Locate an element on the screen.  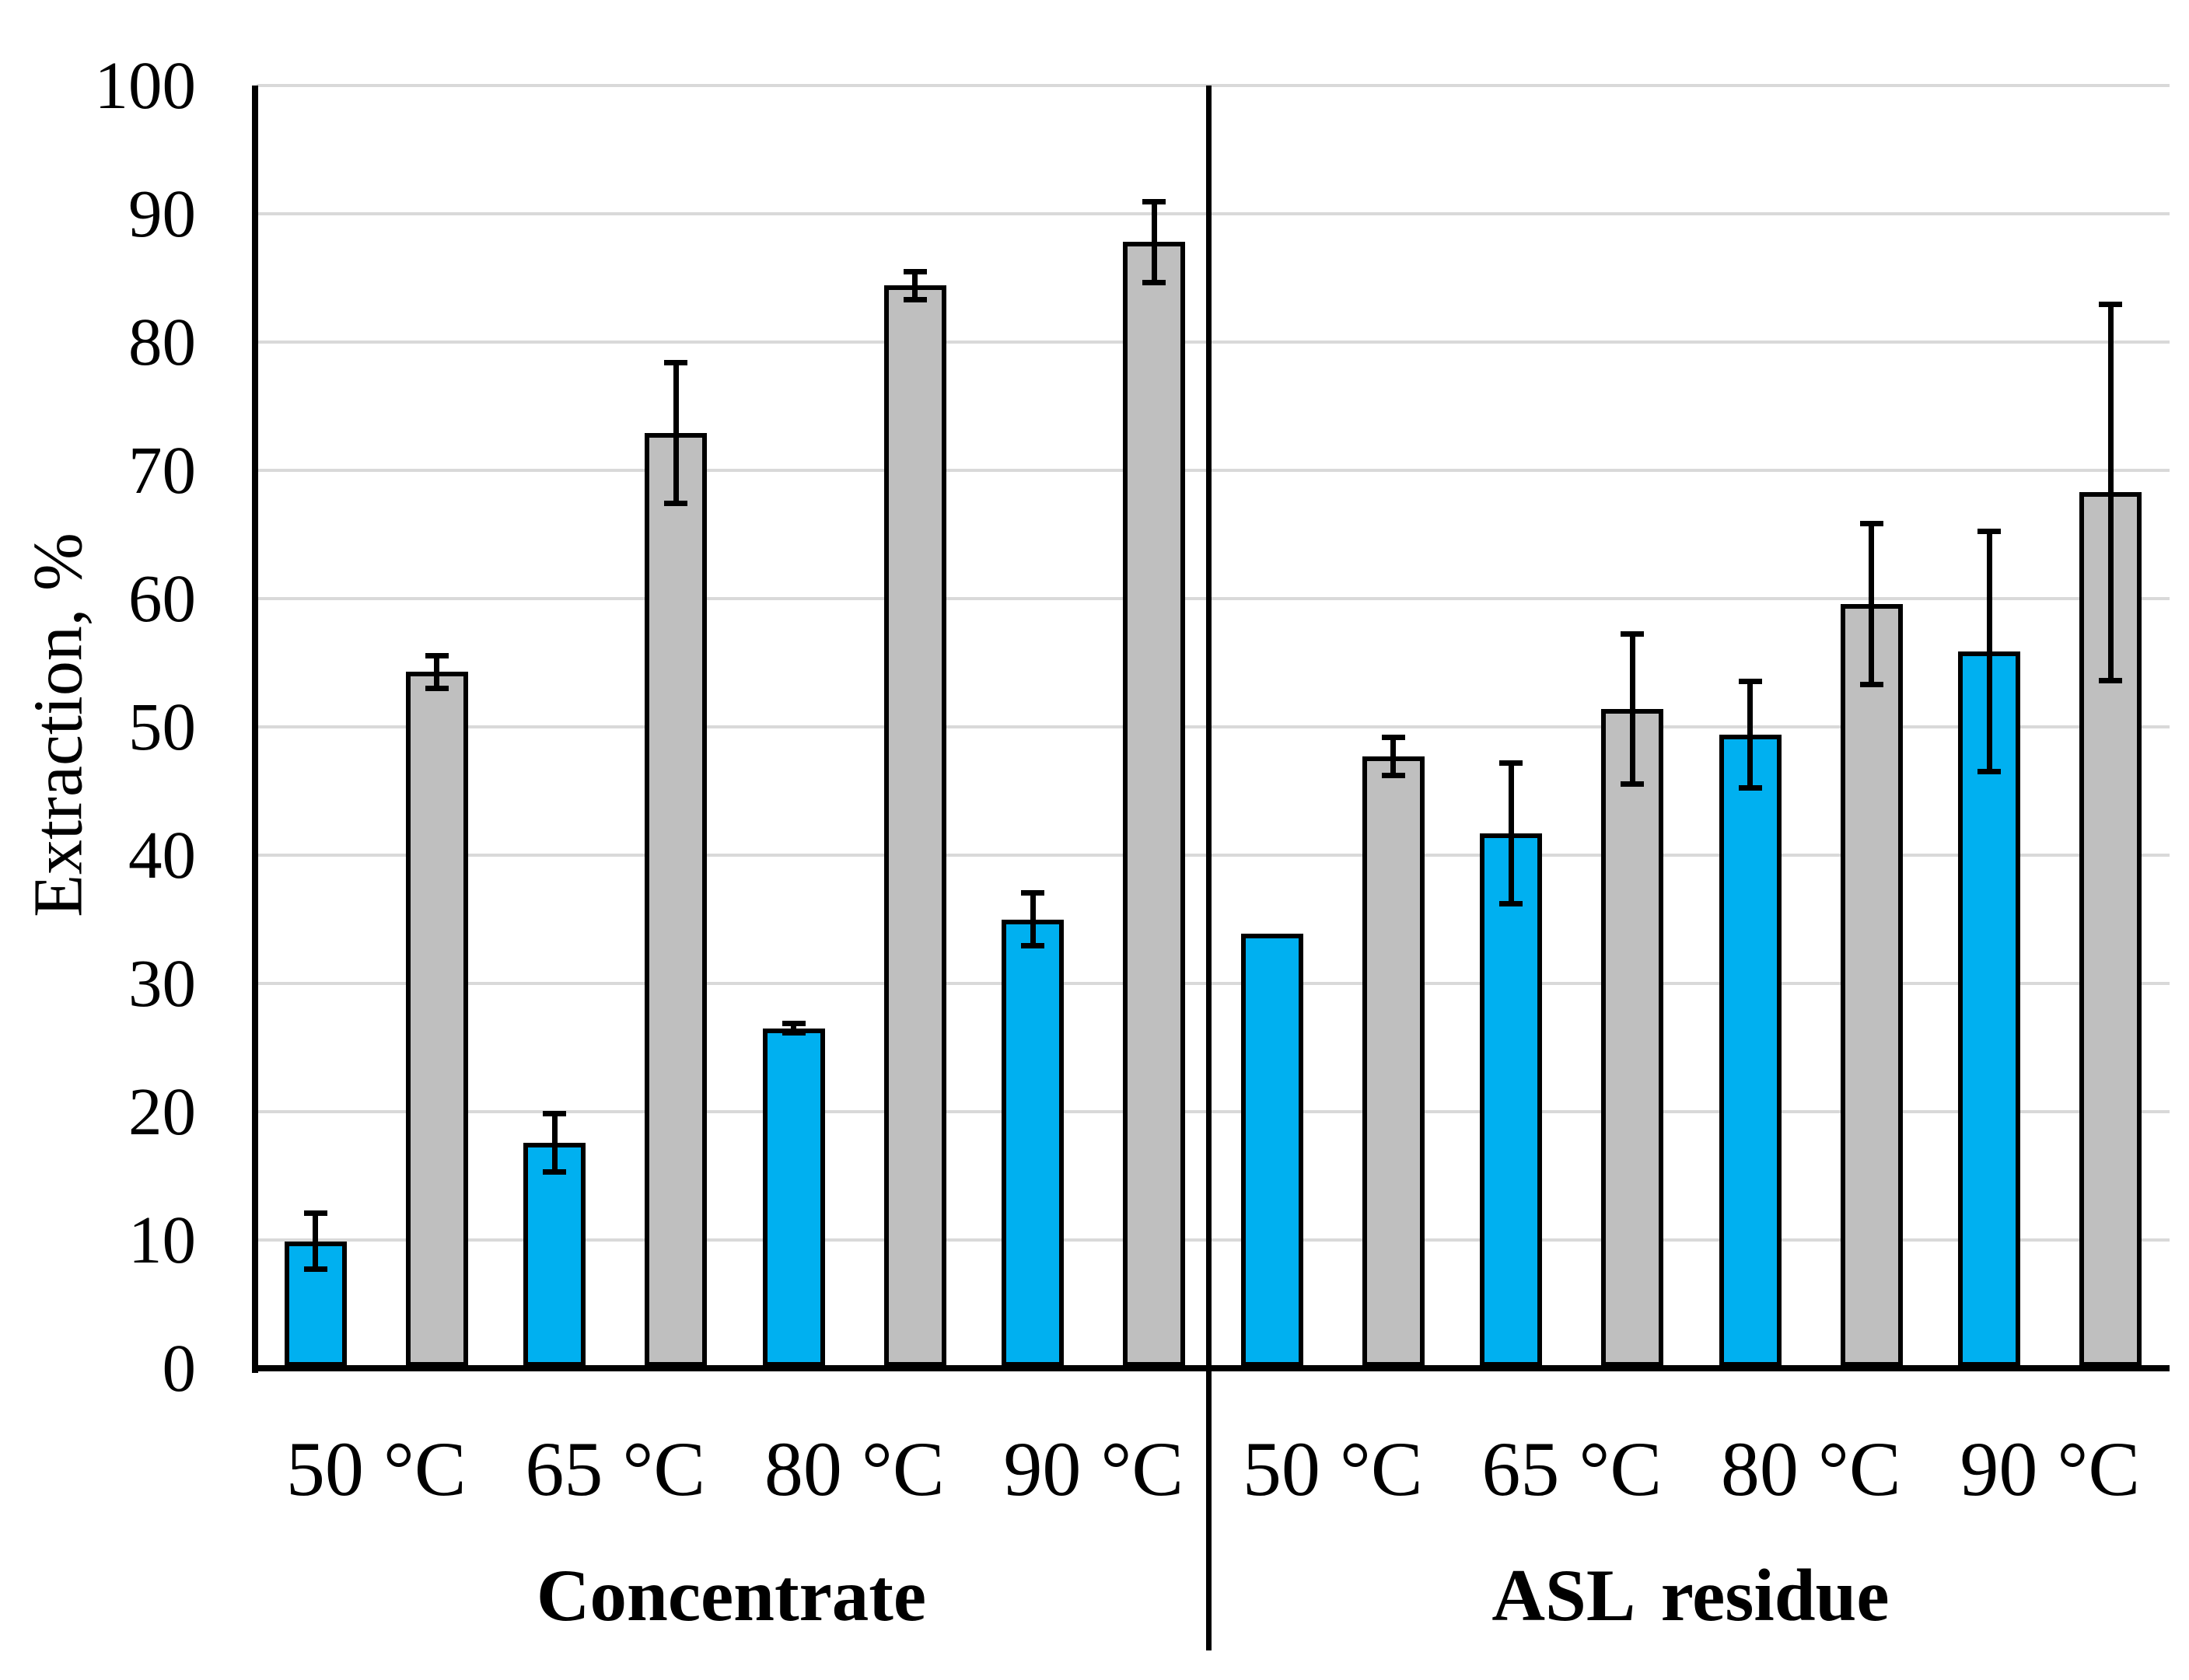
y-tick-label: 60 is located at coordinates (162, 599).